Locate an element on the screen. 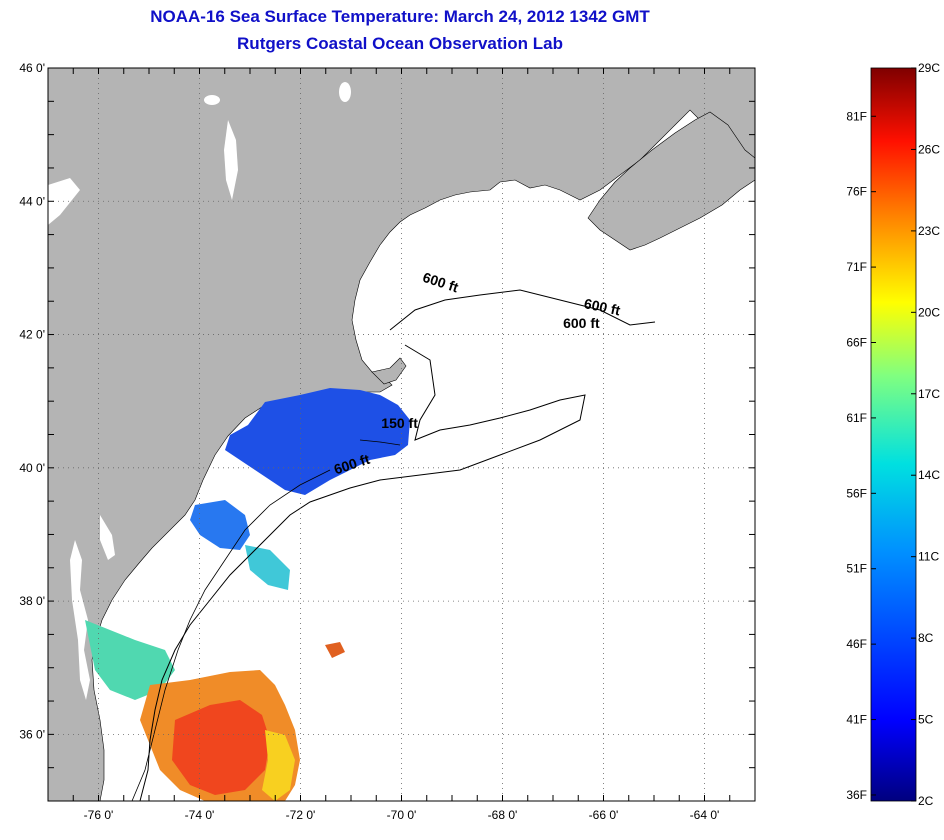  lon-label: -76 0' is located at coordinates (99, 815).